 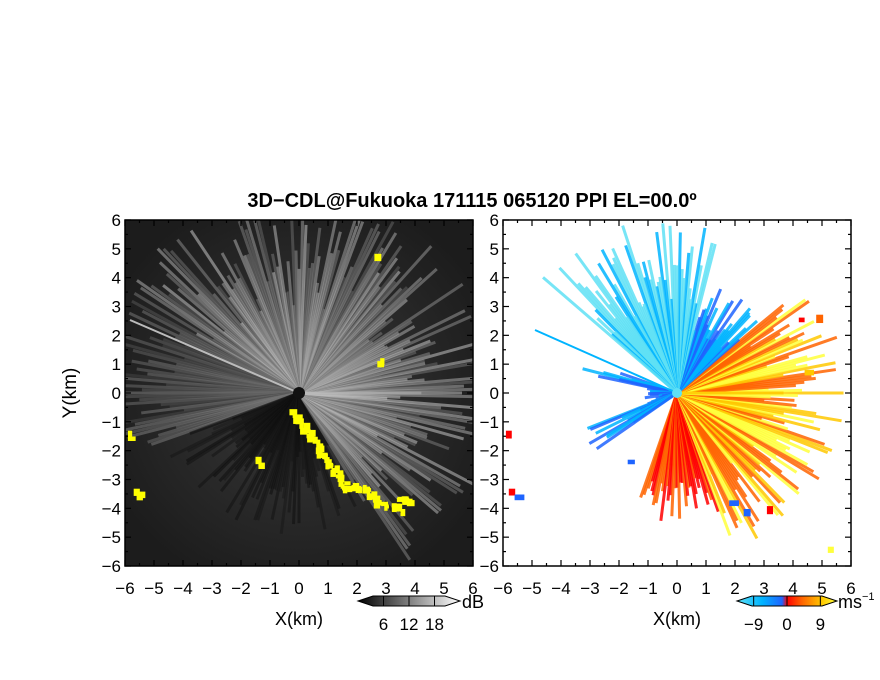 What do you see at coordinates (420, 613) in the screenshot?
I see `reflectivity-colorbar: 6 12 18 dB` at bounding box center [420, 613].